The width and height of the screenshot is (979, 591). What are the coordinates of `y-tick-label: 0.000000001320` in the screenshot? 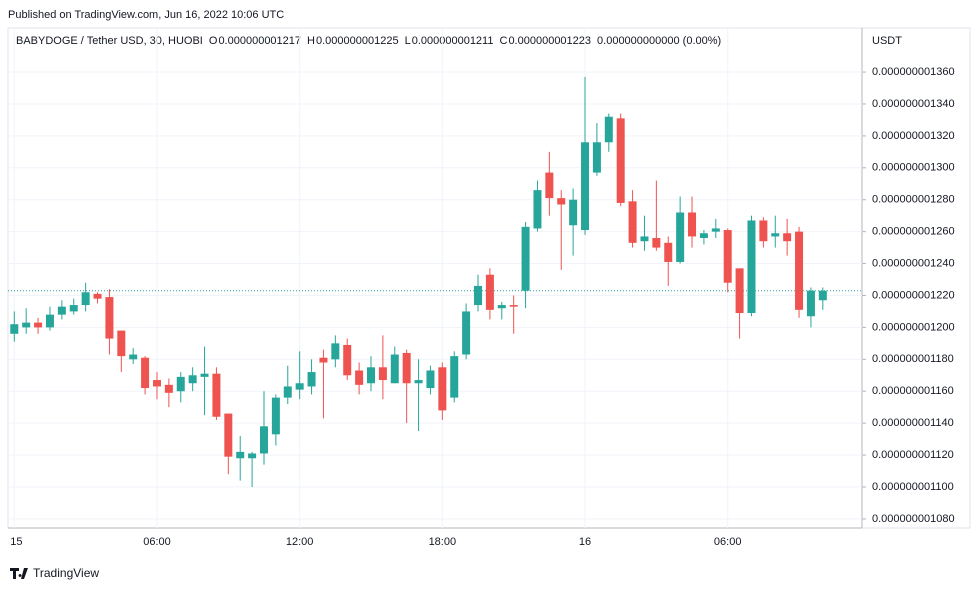 It's located at (913, 136).